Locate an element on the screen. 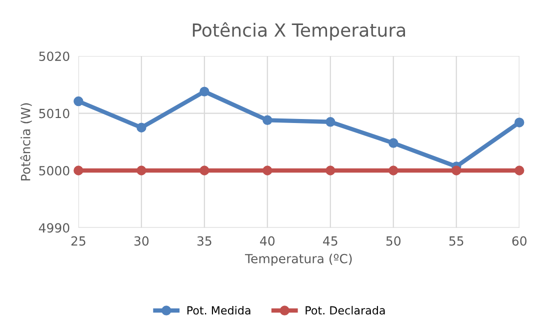 The width and height of the screenshot is (541, 330). x-tick-label: 25 is located at coordinates (78, 241).